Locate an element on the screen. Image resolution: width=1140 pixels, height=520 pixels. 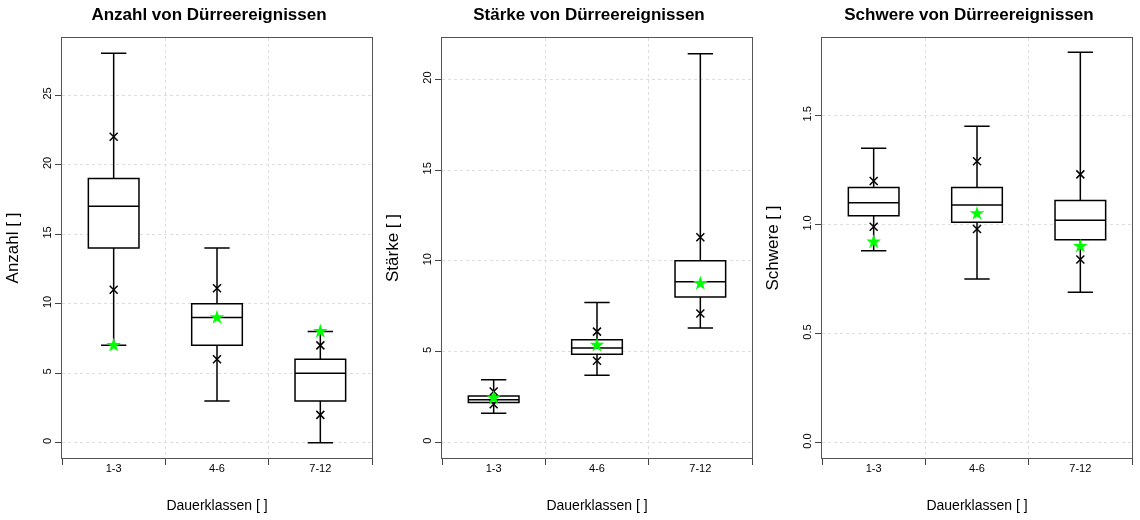
chart-title: Schwere von Dürreereignissen is located at coordinates (969, 14).